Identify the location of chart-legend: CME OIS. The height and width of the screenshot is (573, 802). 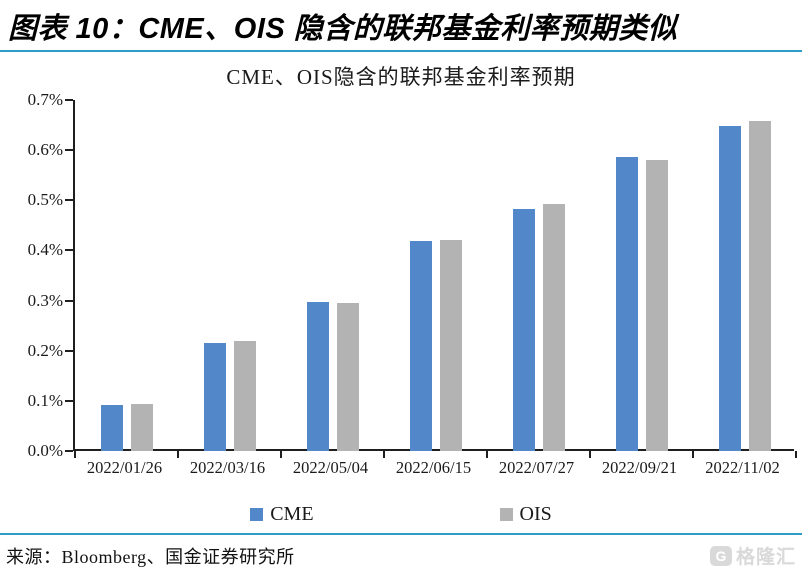
(401, 514).